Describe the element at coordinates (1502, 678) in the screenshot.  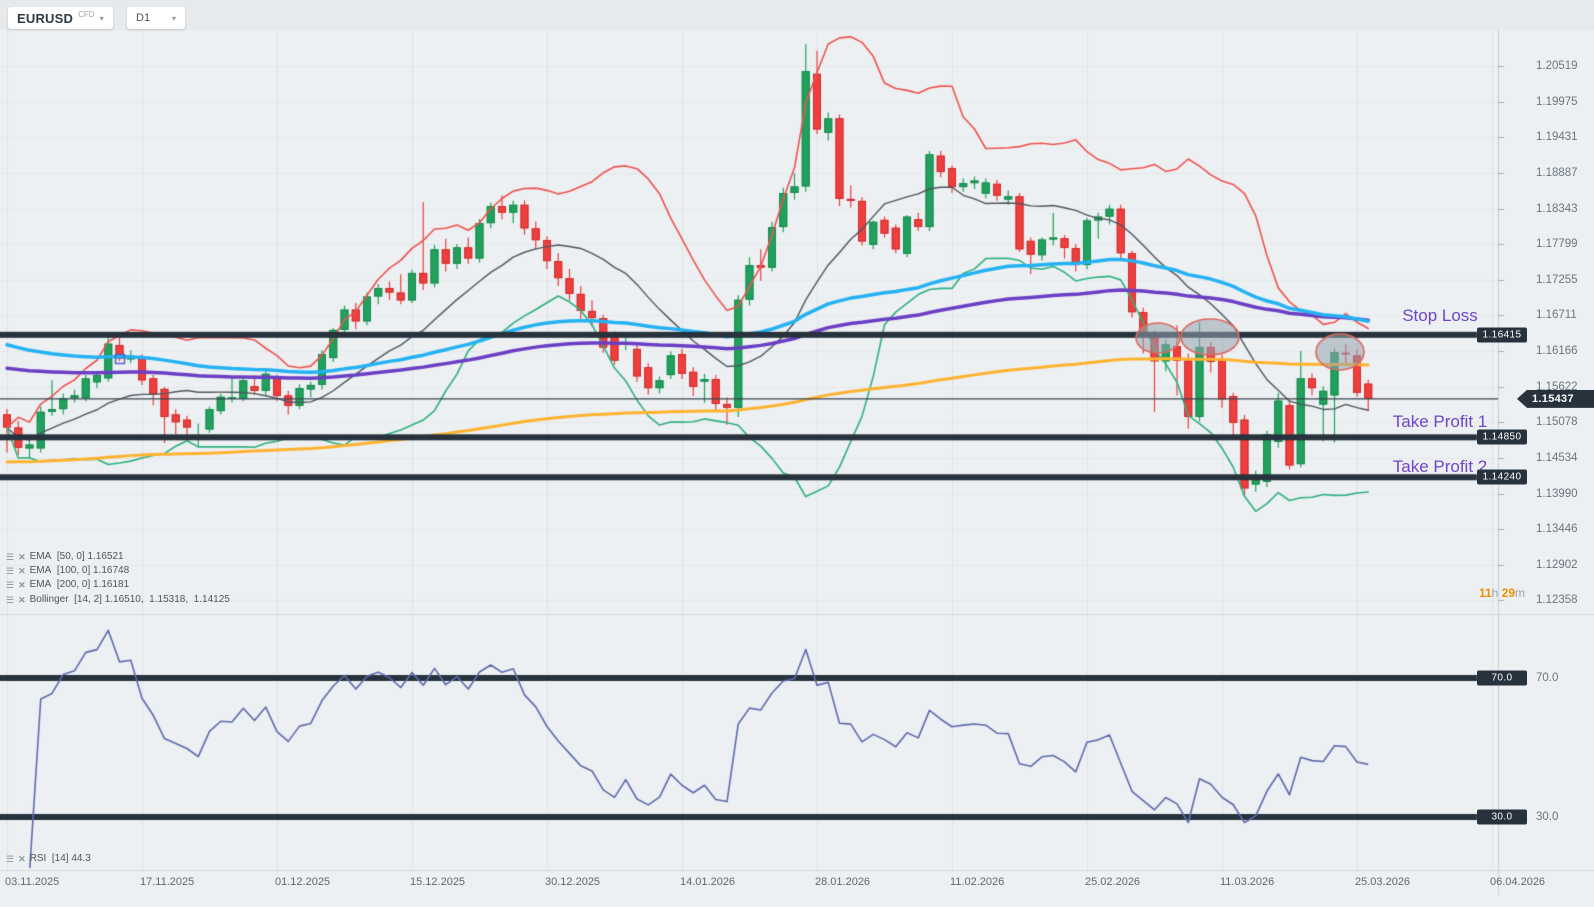
I see `rsi-level-chip: 70.0` at that location.